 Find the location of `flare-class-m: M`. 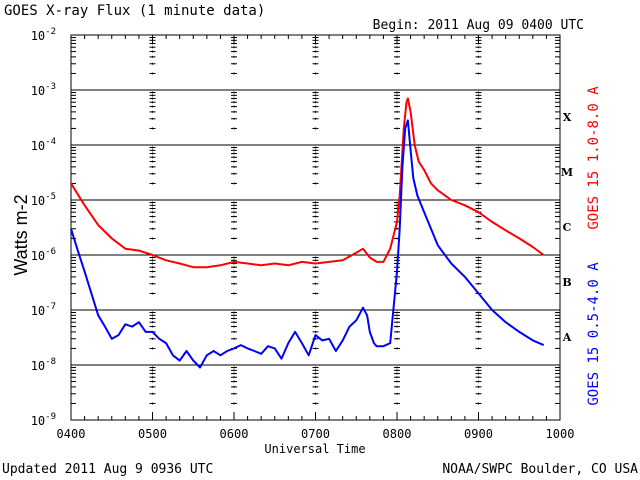

flare-class-m: M is located at coordinates (567, 172).